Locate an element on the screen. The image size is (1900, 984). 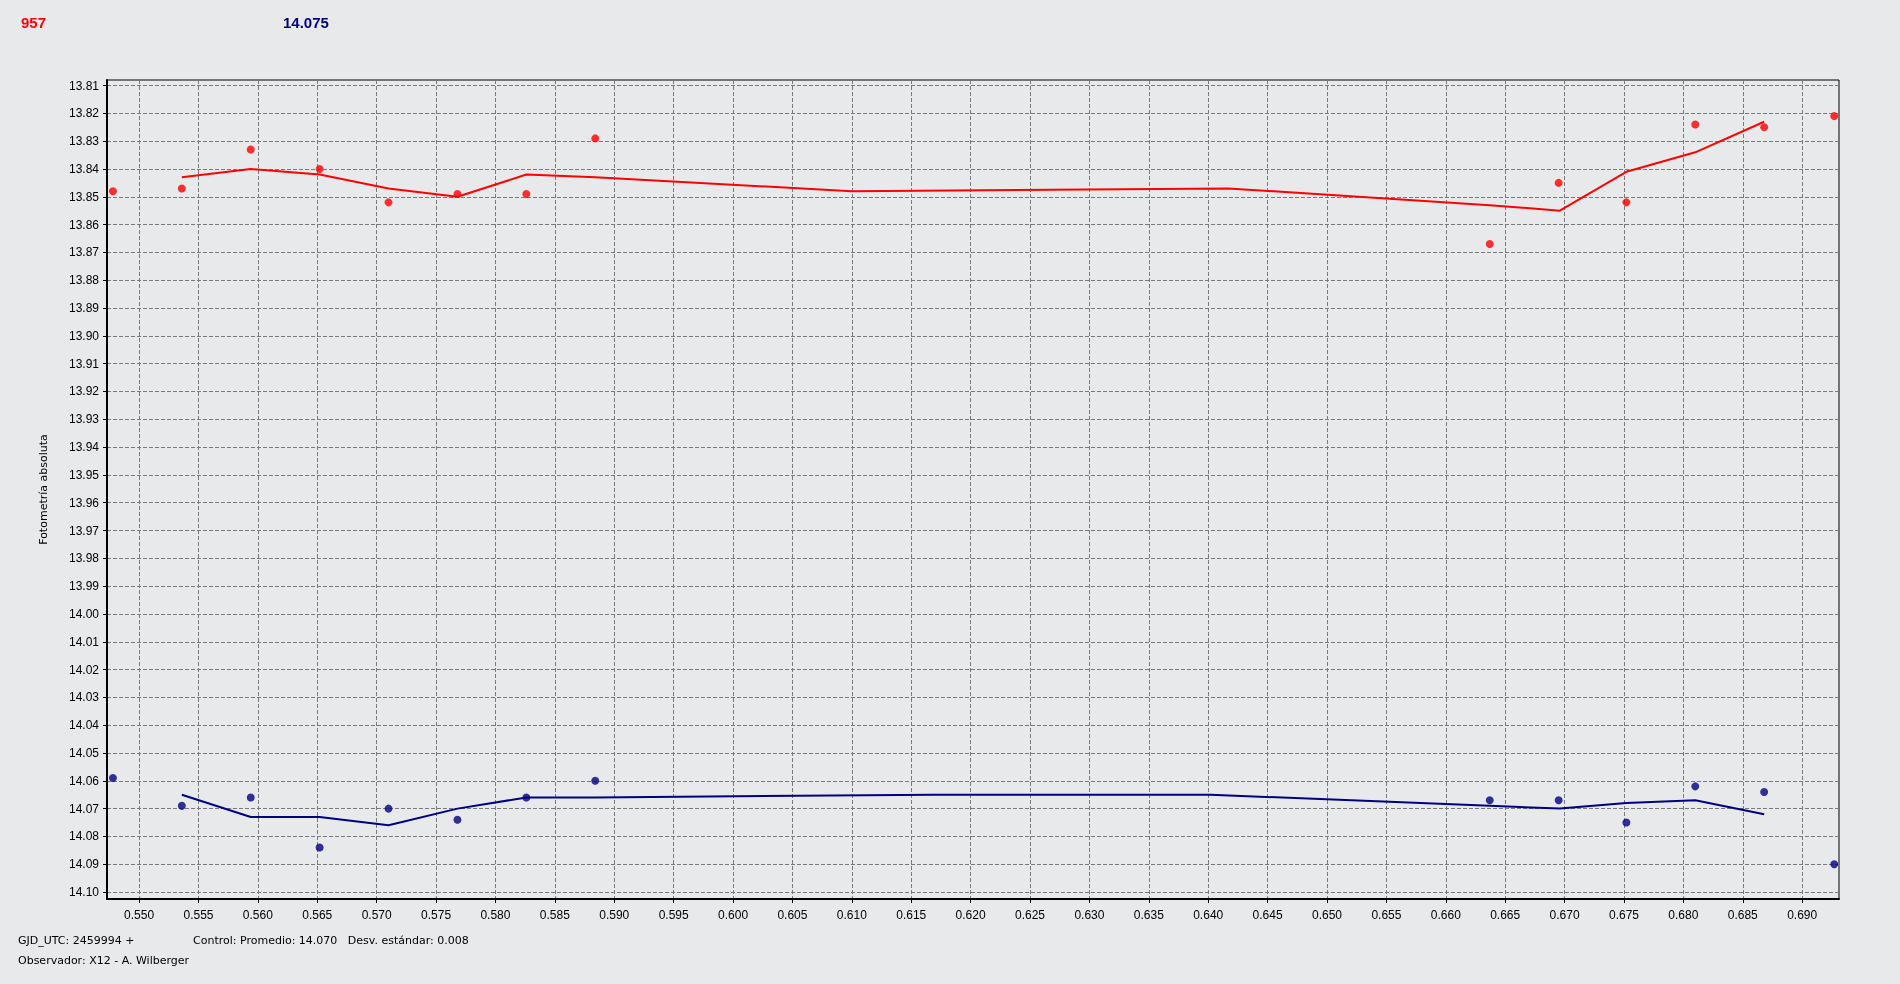
x-tick-label: 0.590 is located at coordinates (614, 915).